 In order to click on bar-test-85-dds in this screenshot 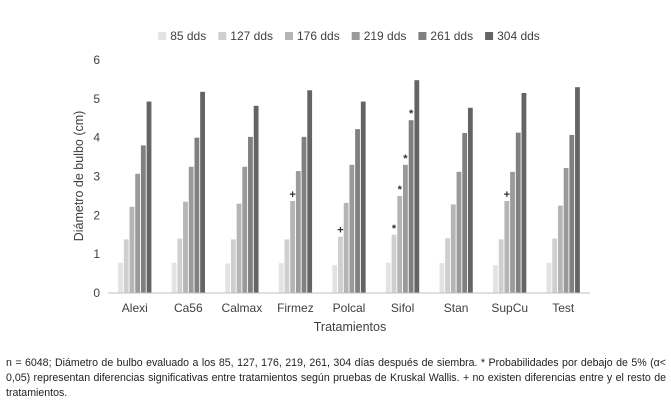, I will do `click(549, 277)`.